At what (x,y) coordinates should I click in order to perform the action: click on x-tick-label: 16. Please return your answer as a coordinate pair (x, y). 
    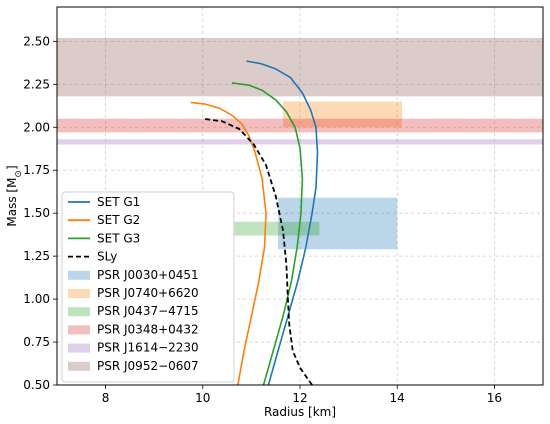
    Looking at the image, I should click on (494, 398).